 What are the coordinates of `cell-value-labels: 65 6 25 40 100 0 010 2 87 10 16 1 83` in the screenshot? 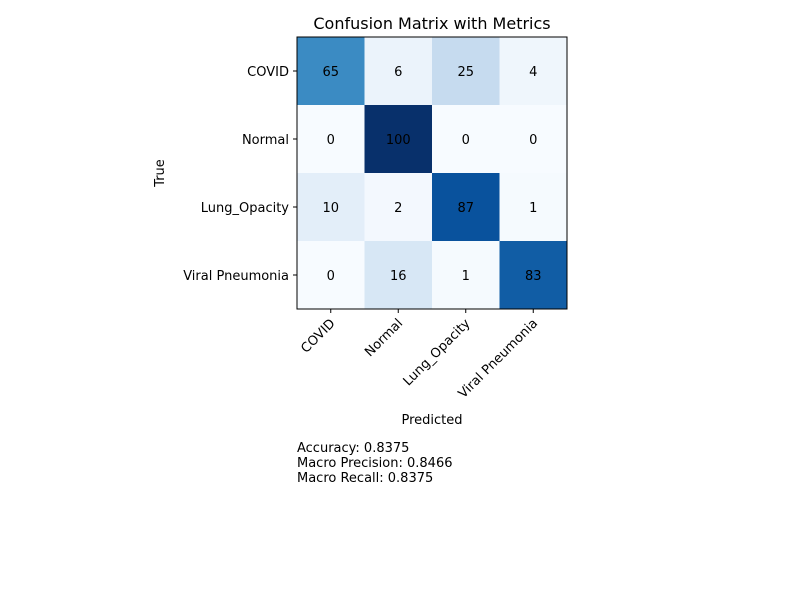 It's located at (431, 174).